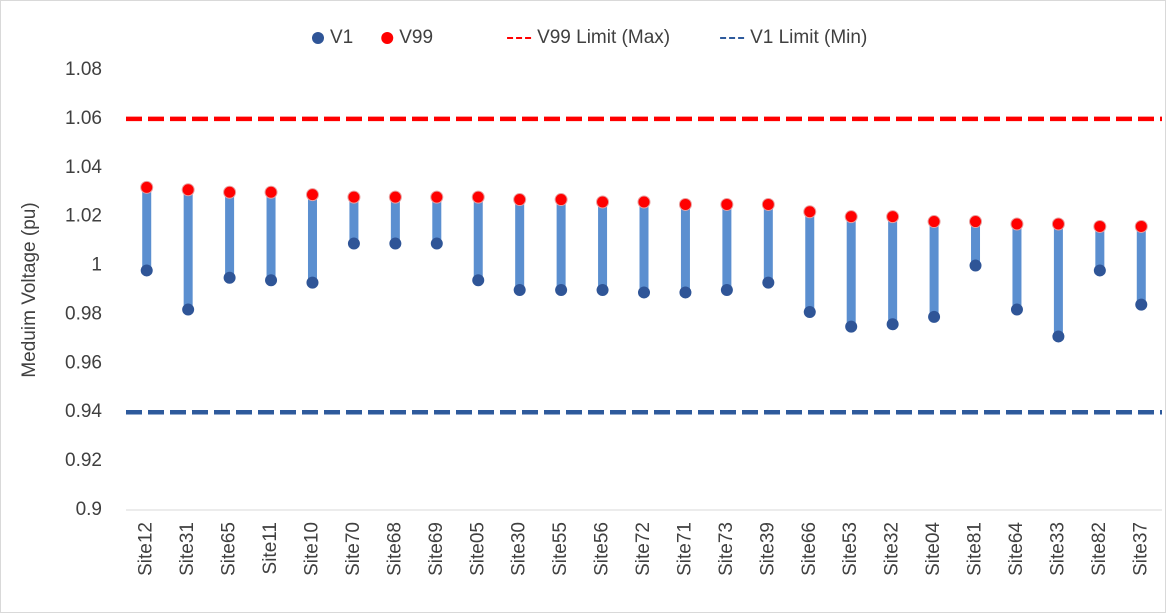 The height and width of the screenshot is (613, 1166). Describe the element at coordinates (394, 549) in the screenshot. I see `x-tick-label: Site68` at that location.